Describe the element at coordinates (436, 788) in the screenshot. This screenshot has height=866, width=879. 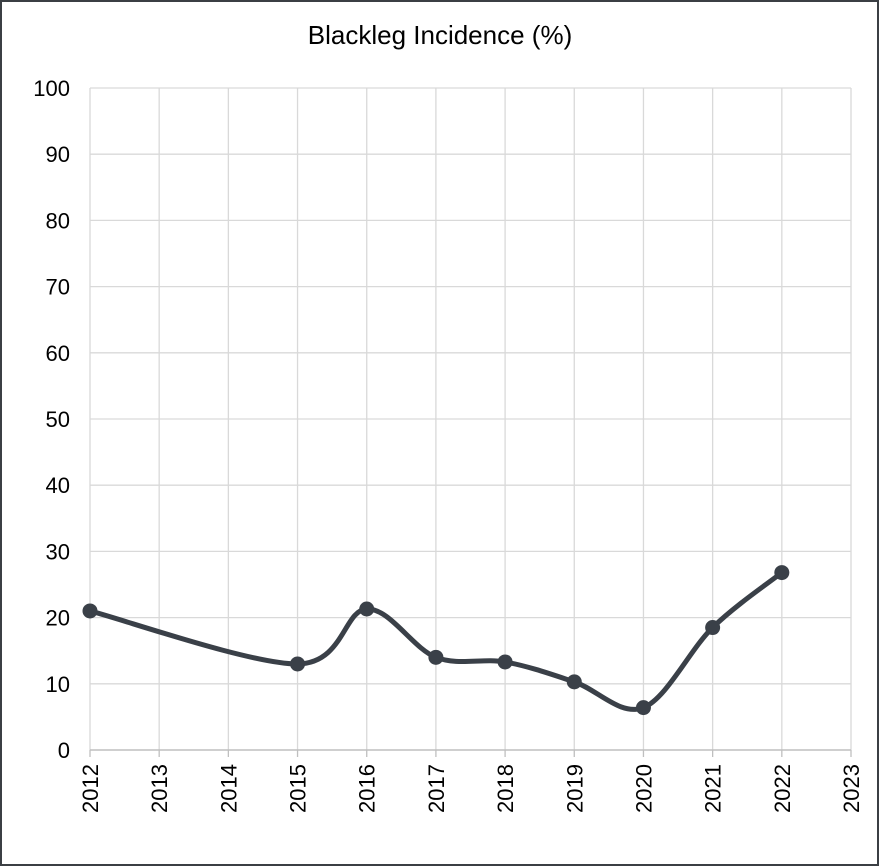
I see `x-tick-label: 2017` at that location.